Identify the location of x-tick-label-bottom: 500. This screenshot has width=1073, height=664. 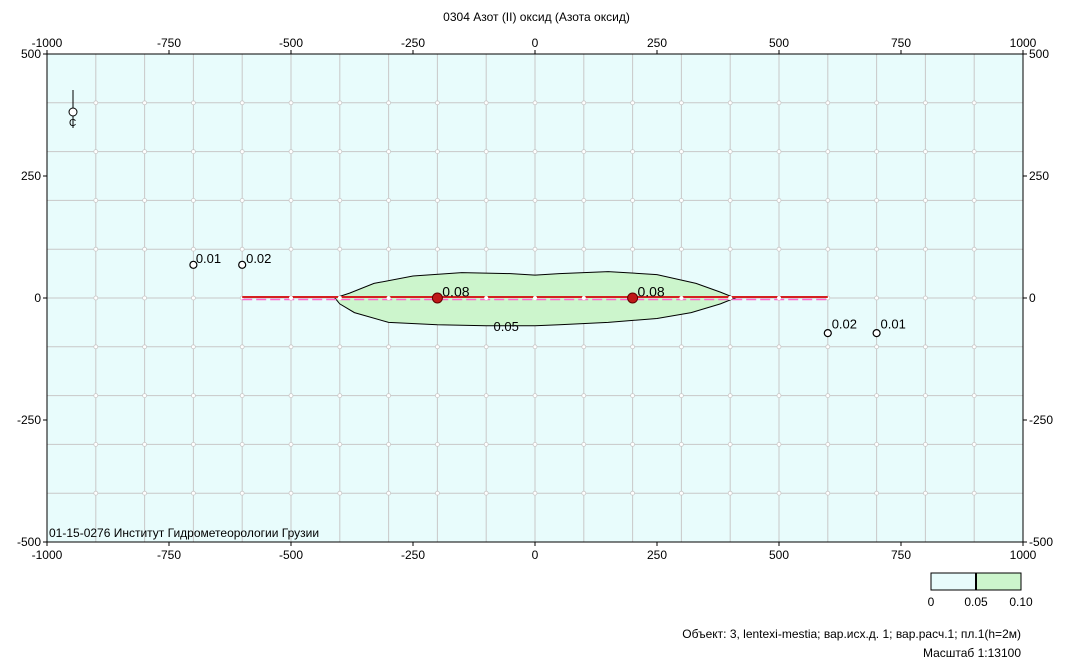
(779, 555).